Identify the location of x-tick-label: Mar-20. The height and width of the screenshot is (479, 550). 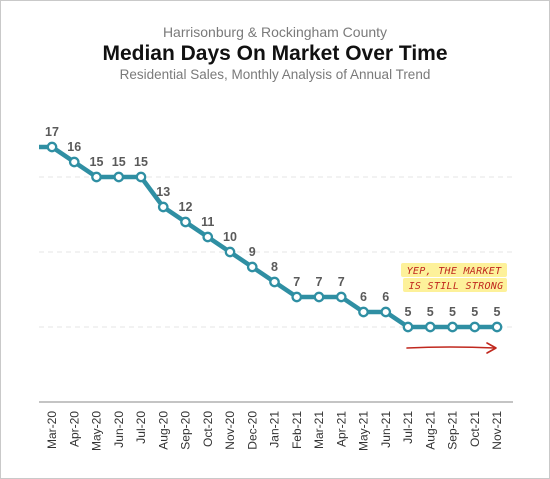
(52, 430).